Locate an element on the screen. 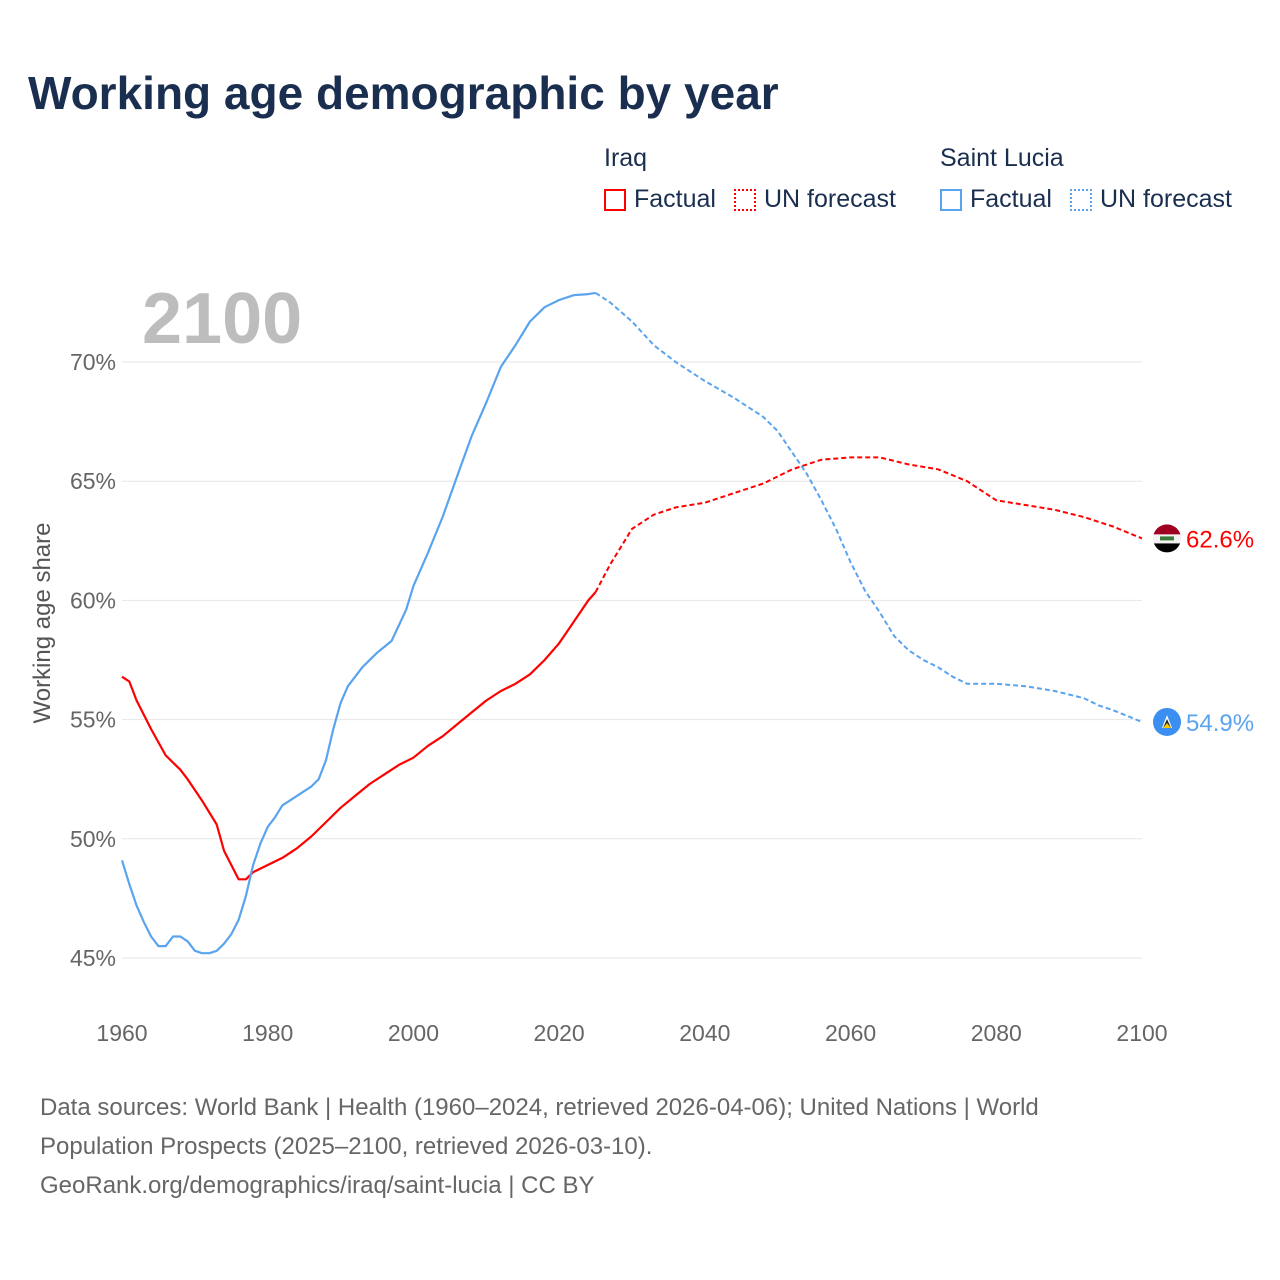 The height and width of the screenshot is (1280, 1280). iraq-flag-icon is located at coordinates (1167, 538).